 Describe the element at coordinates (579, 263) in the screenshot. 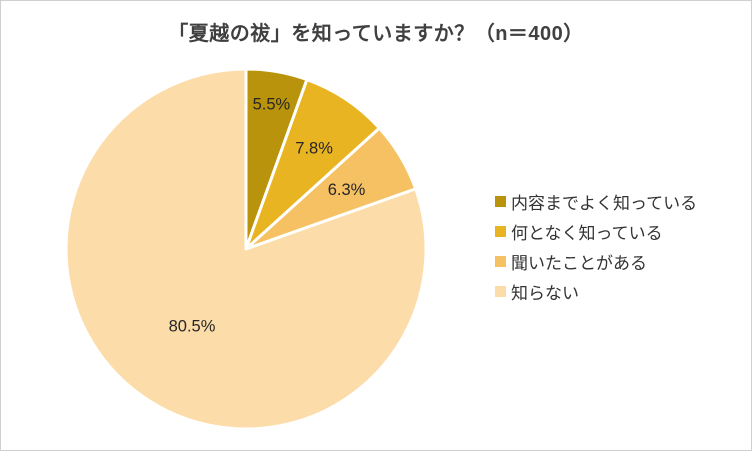

I see `legend-label: 聞いたことがある` at that location.